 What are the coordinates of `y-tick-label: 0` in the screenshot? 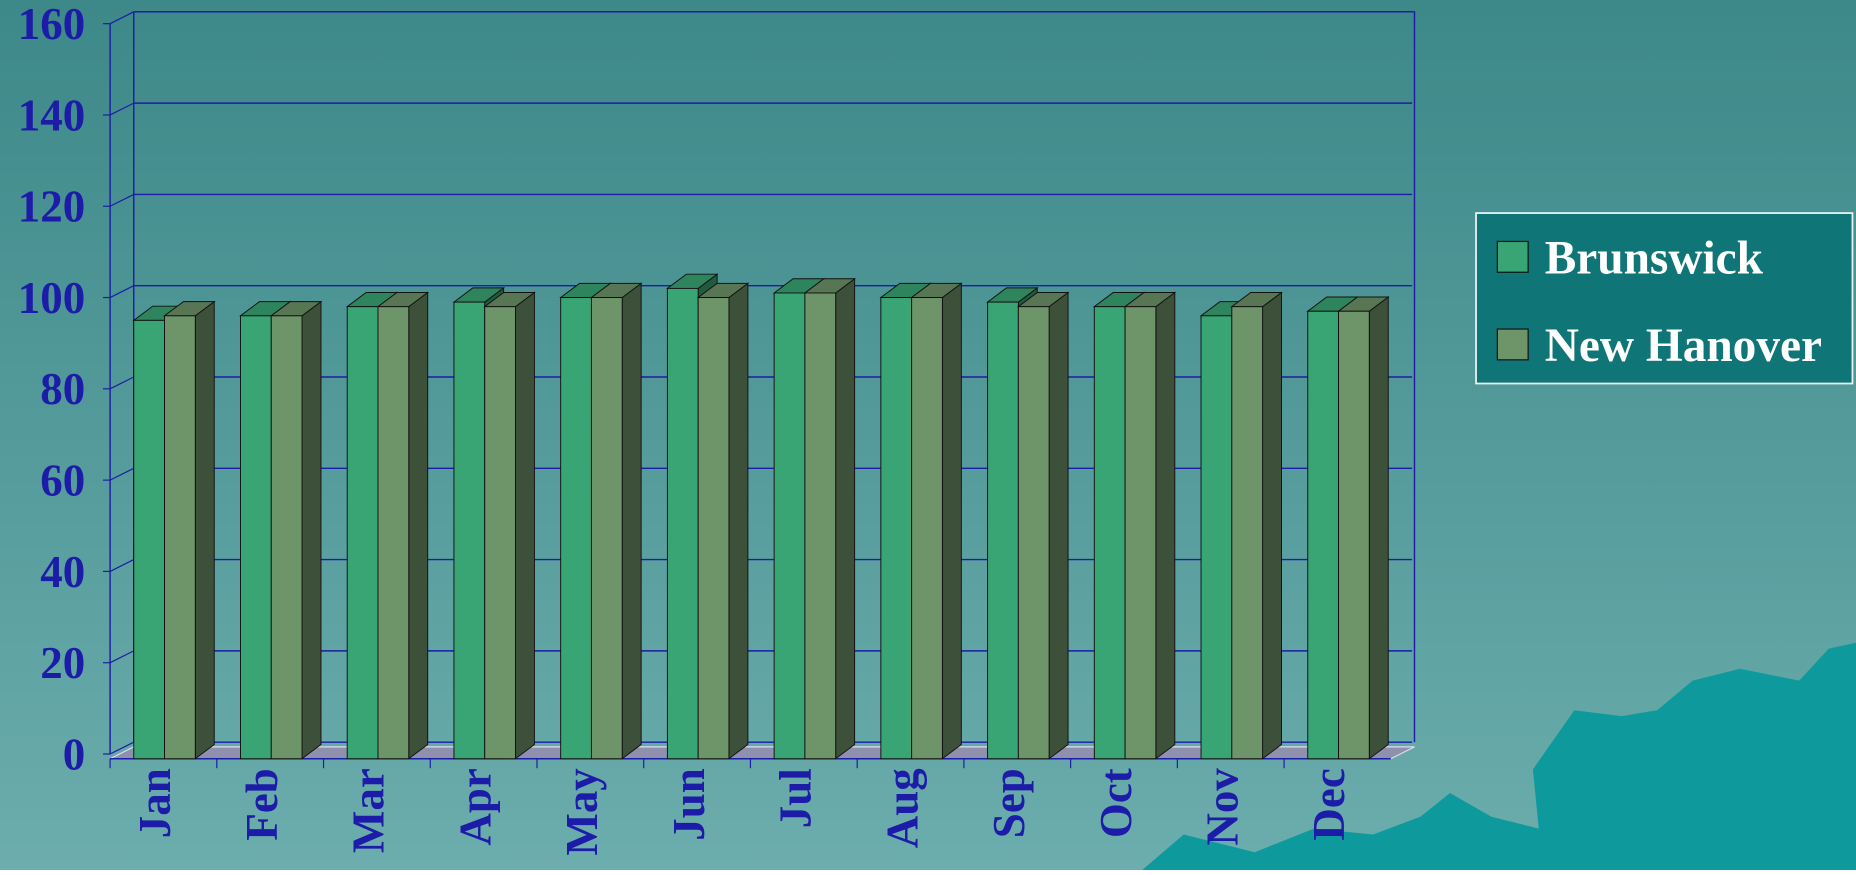 It's located at (74, 754).